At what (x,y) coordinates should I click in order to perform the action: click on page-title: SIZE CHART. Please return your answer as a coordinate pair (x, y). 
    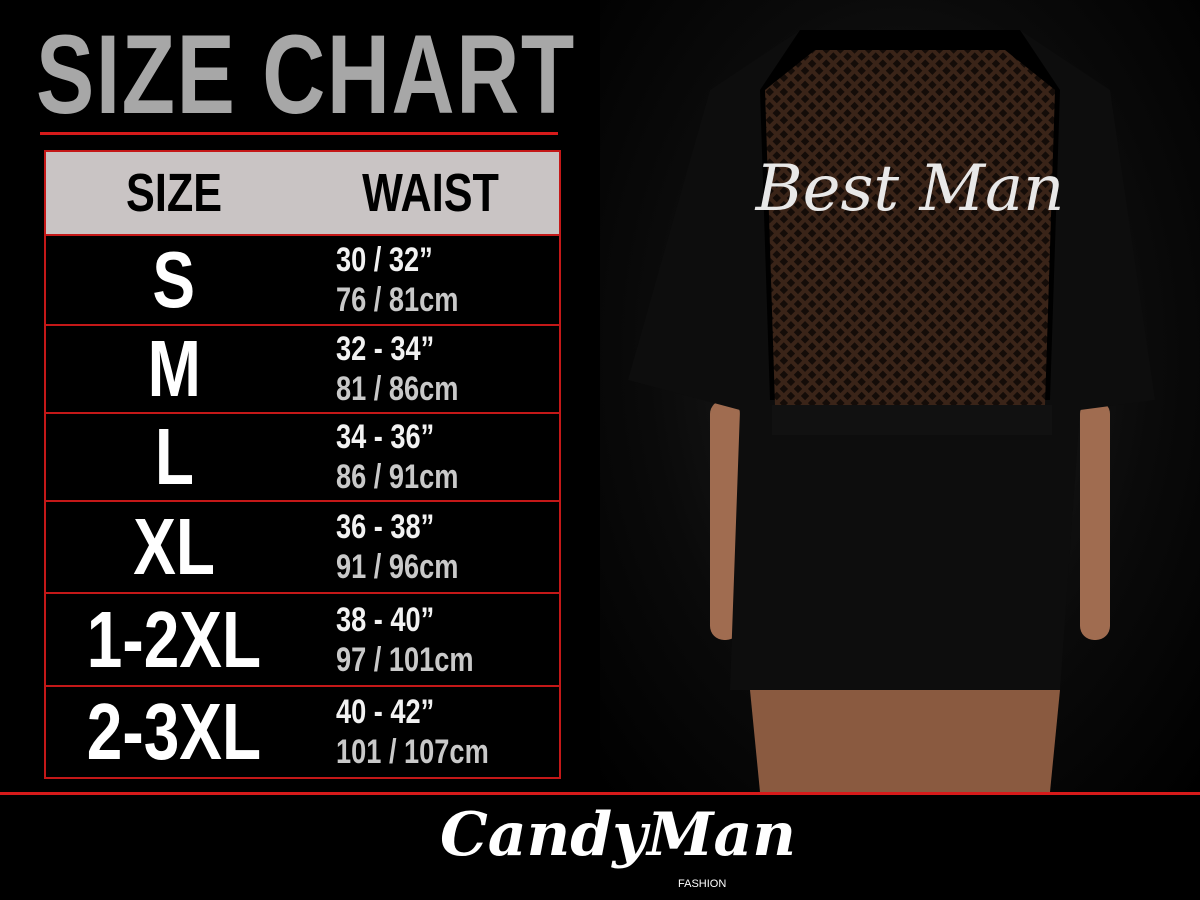
    Looking at the image, I should click on (306, 74).